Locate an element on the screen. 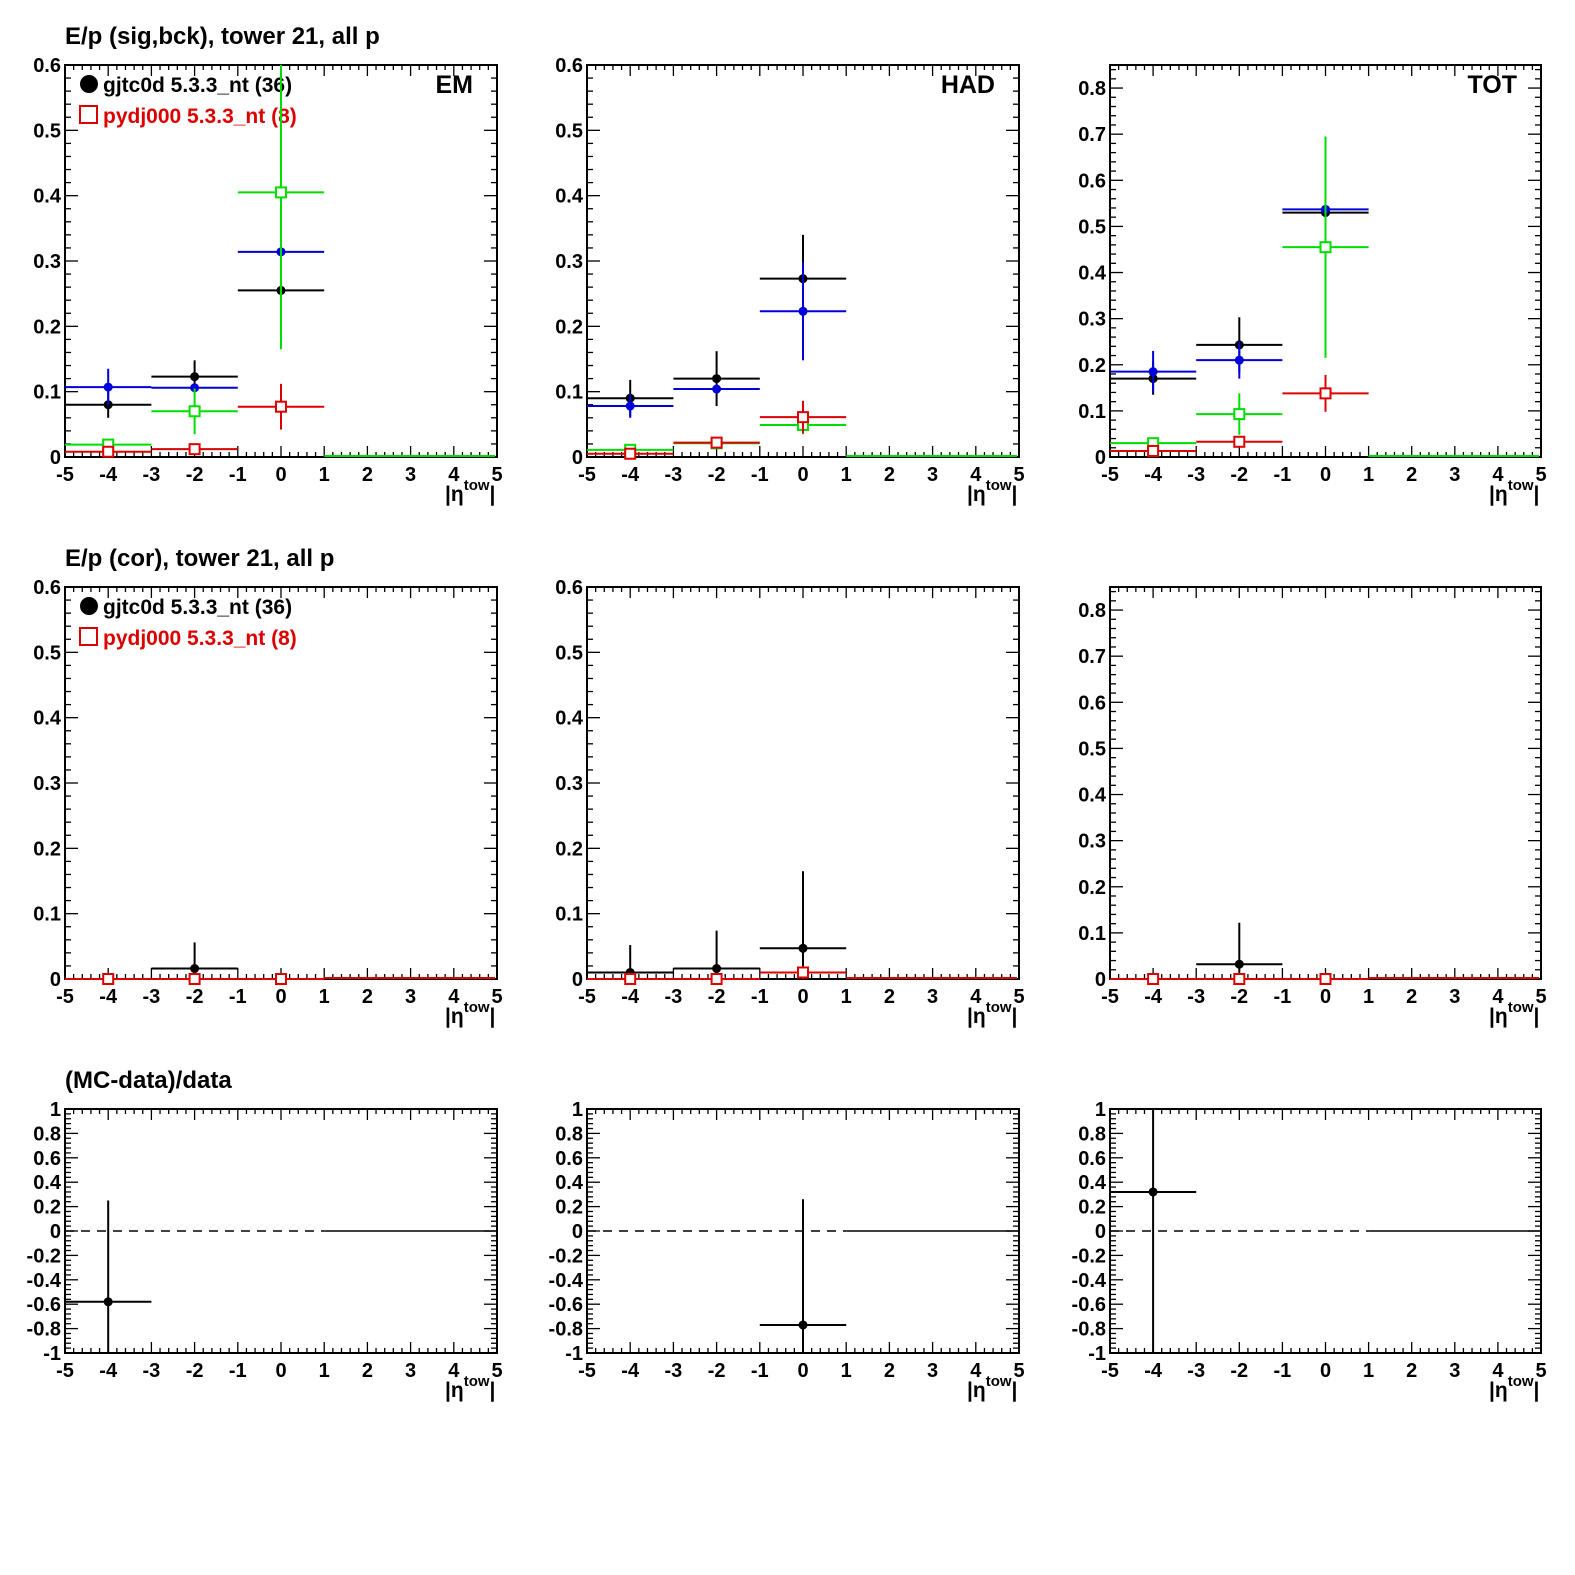 The height and width of the screenshot is (1575, 1575). panel-label: EM is located at coordinates (455, 85).